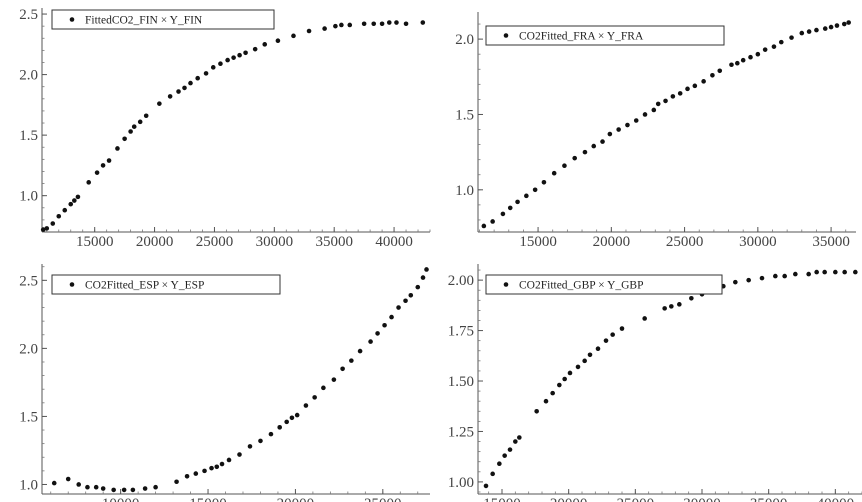 This screenshot has width=862, height=502. I want to click on x-tick-label: 20000, so click(569, 499).